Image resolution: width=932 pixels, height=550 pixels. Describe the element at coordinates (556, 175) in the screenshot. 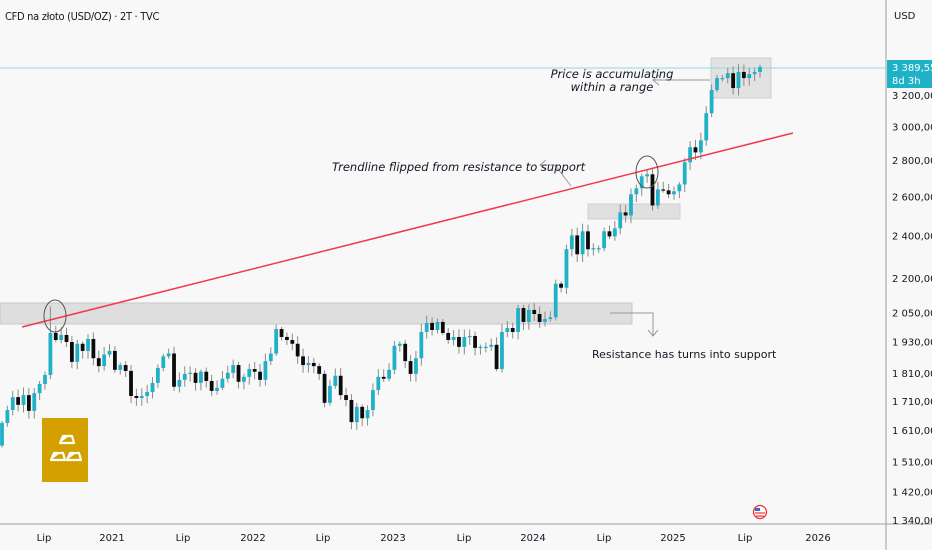

I see `trendline-arrow` at that location.